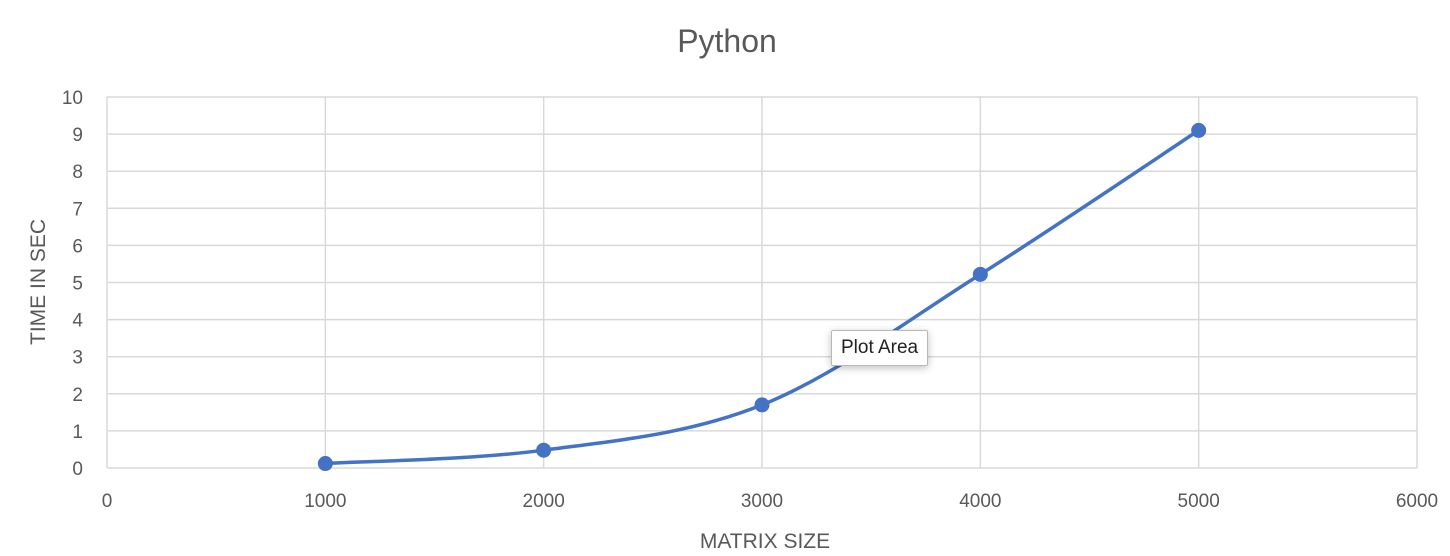 The height and width of the screenshot is (556, 1450). I want to click on y-tick-label: 6, so click(77, 246).